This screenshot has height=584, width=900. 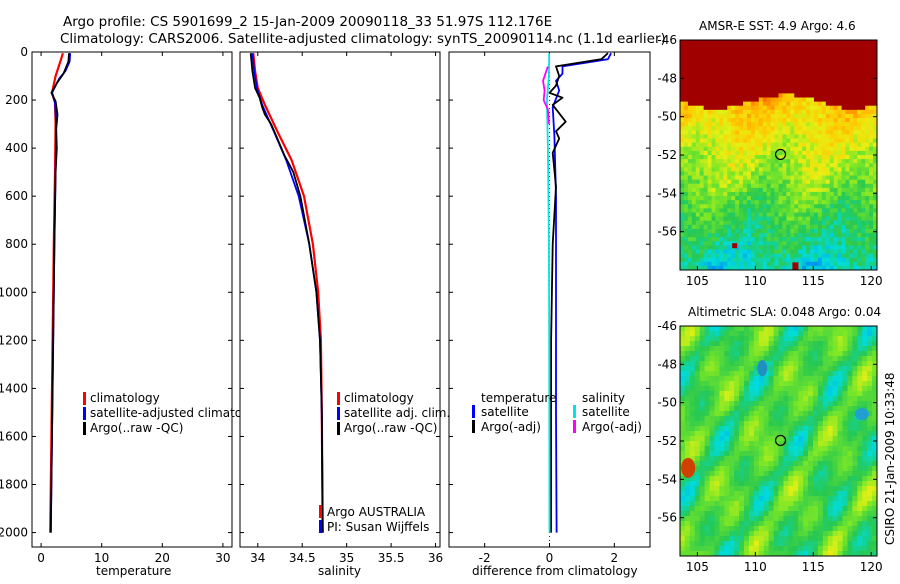 I want to click on difference-series-temperature-satellite, so click(x=581, y=292).